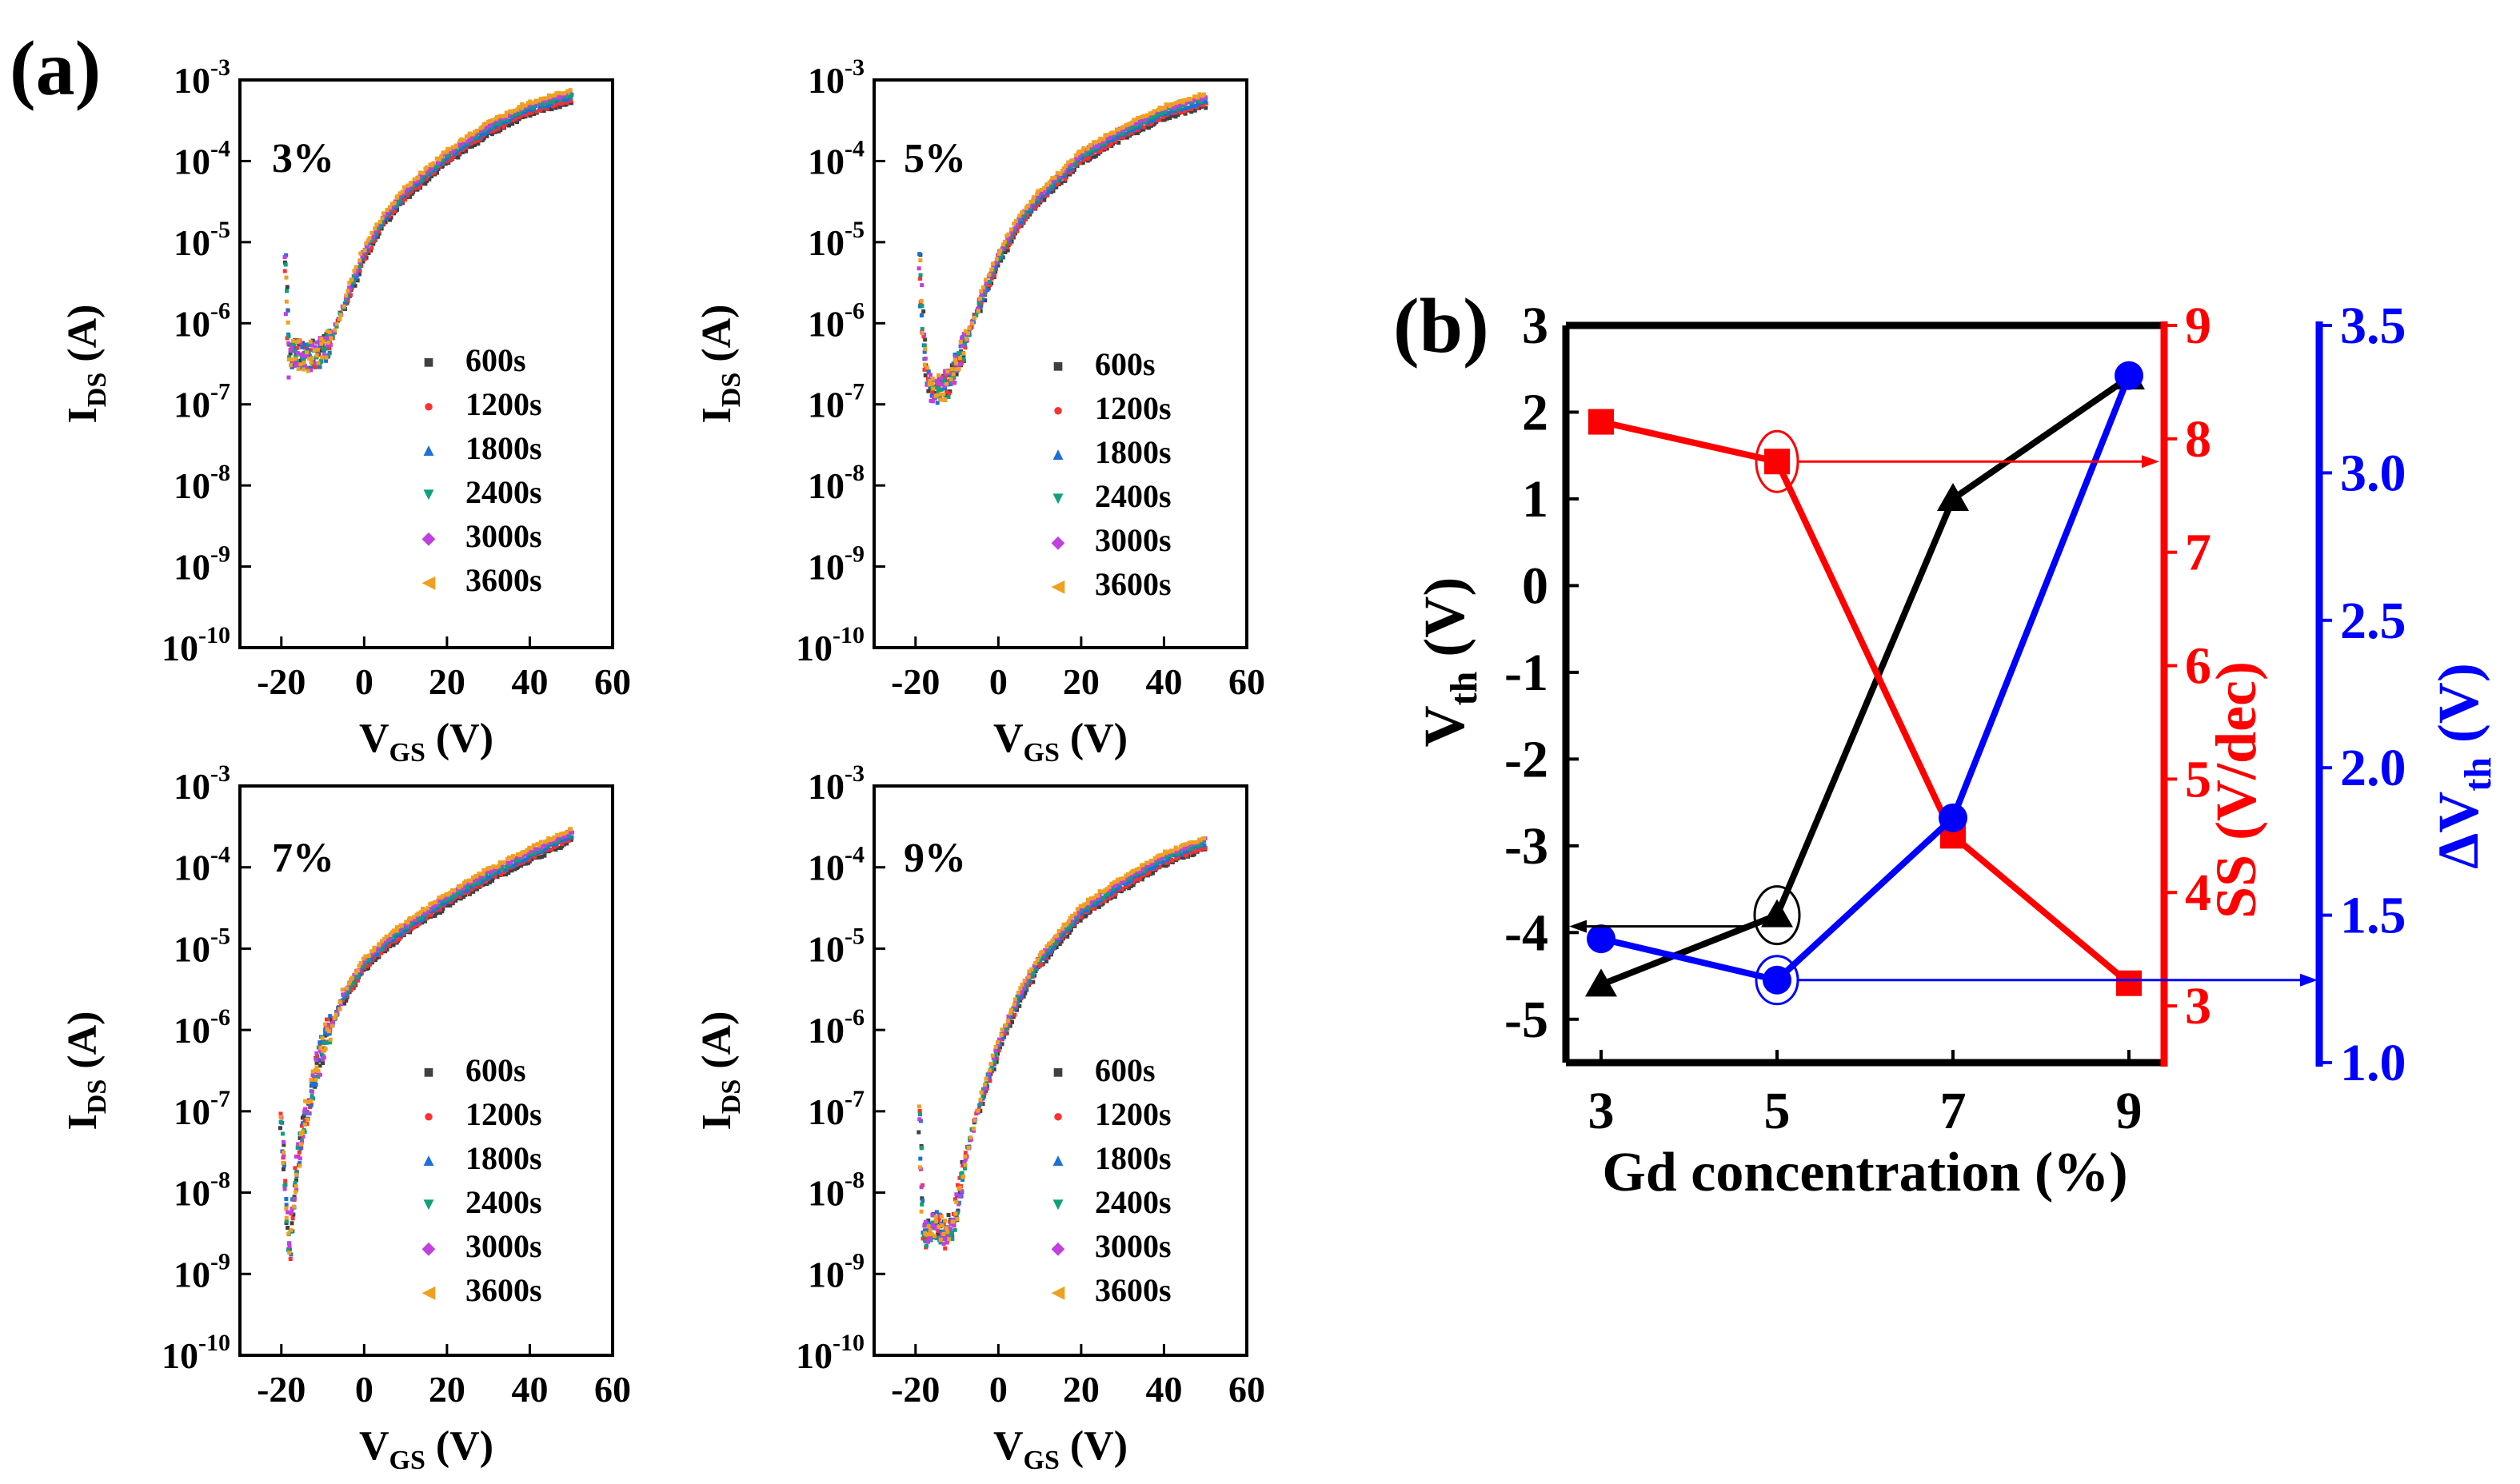 The width and height of the screenshot is (2520, 1484). I want to click on left-tick-label: 3, so click(1535, 326).